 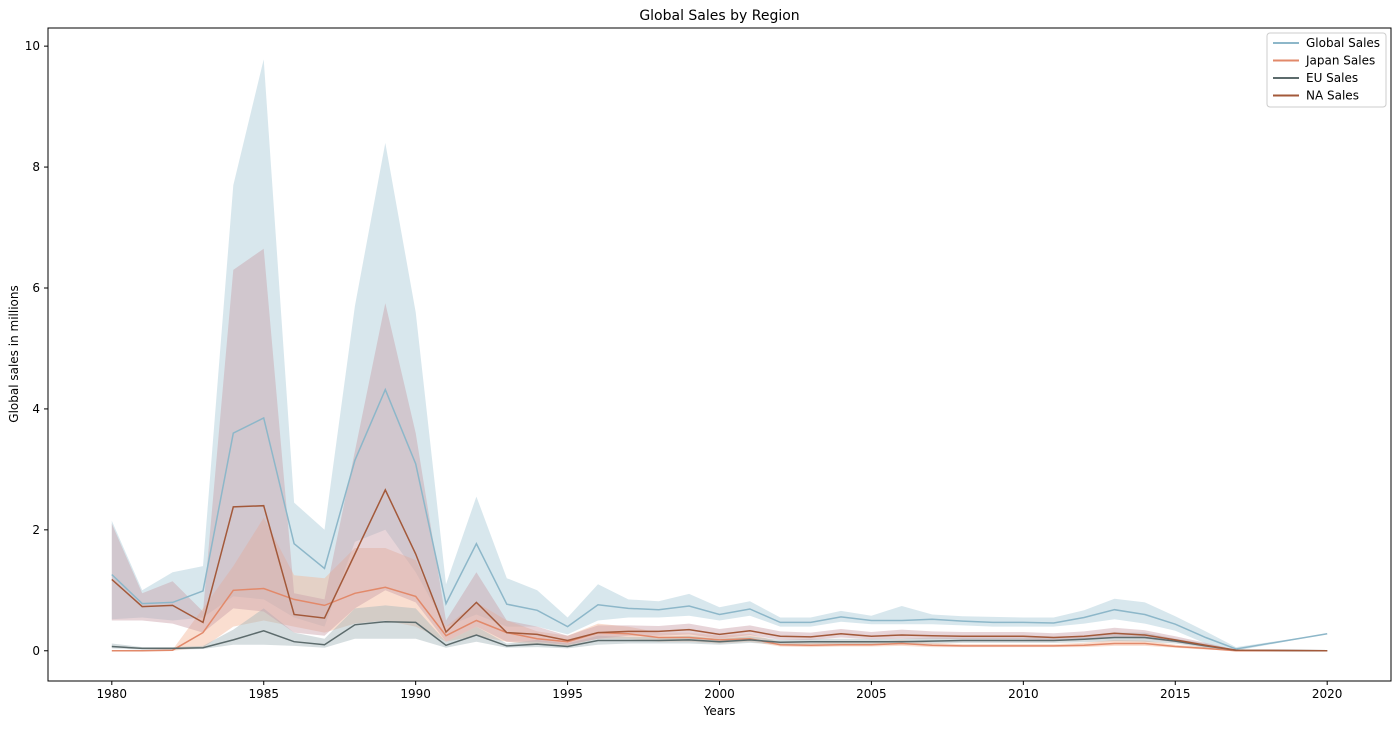 I want to click on y-tick-label: 2, so click(x=36, y=530).